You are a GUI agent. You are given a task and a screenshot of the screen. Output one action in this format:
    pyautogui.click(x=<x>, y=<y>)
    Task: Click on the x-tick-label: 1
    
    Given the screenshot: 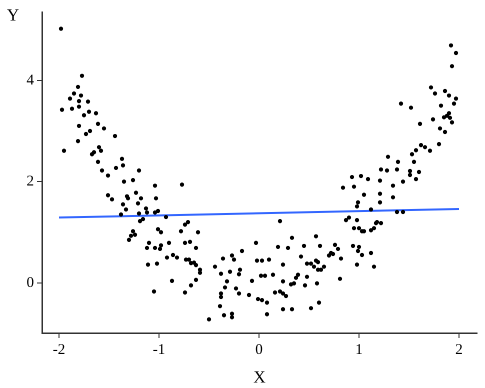 What is the action you would take?
    pyautogui.click(x=359, y=350)
    